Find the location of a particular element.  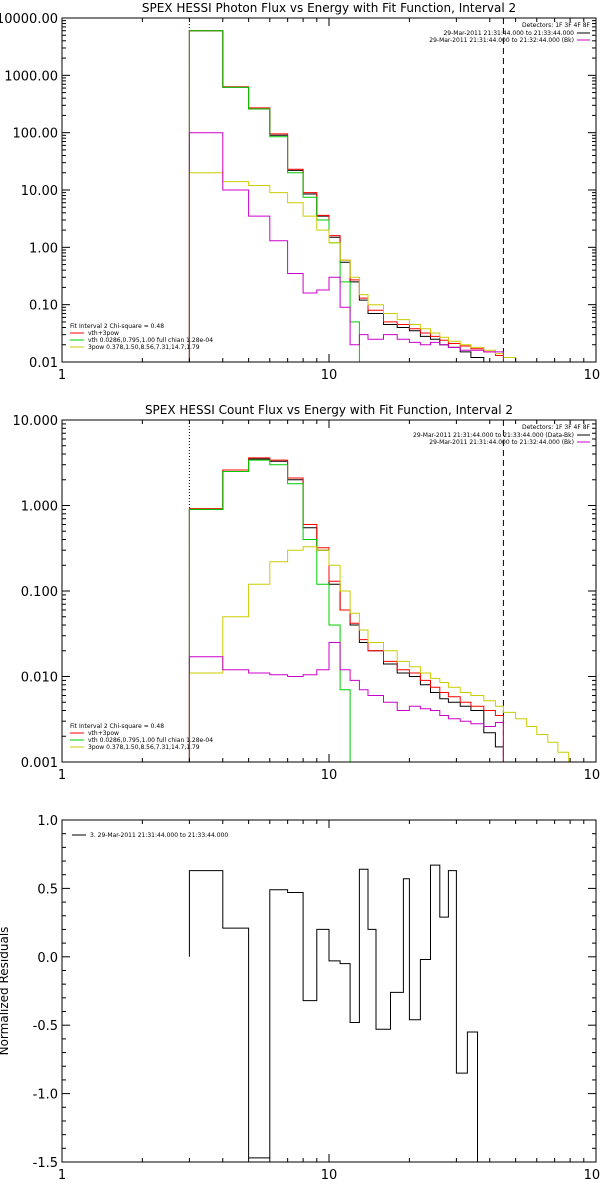

y-tick-label: 0.10 is located at coordinates (43, 306).